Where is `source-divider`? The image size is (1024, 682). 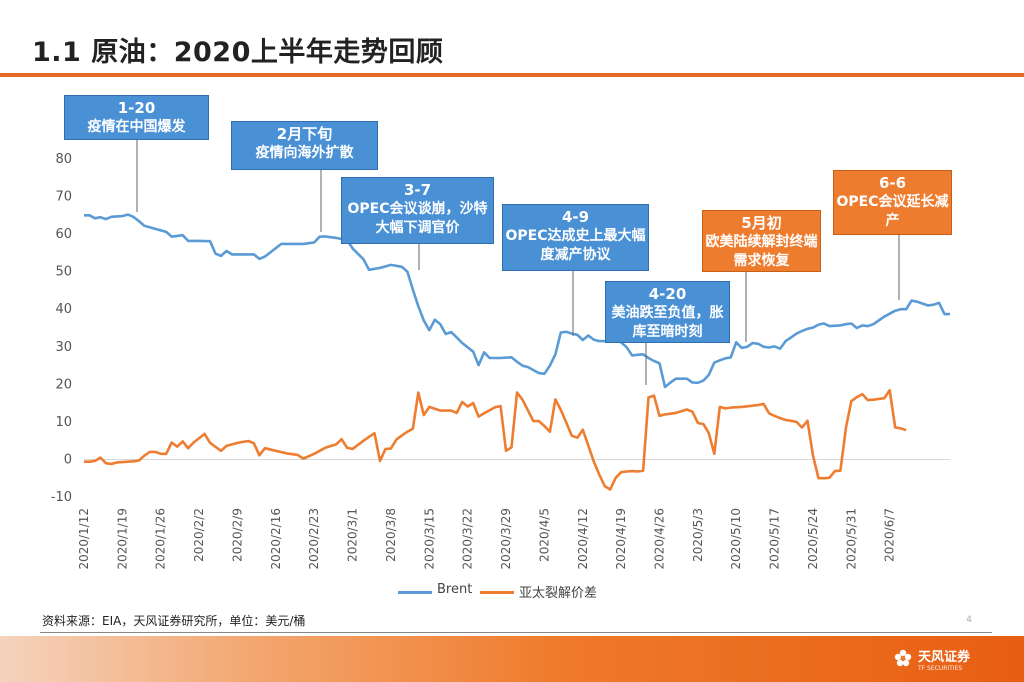
source-divider is located at coordinates (516, 632).